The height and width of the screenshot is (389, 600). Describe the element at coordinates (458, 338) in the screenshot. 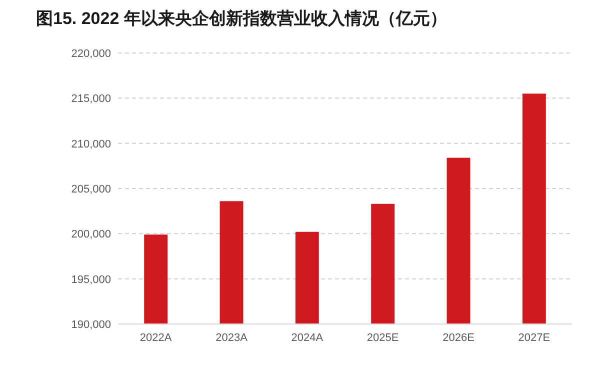

I see `x-tick-label: 2026E` at that location.